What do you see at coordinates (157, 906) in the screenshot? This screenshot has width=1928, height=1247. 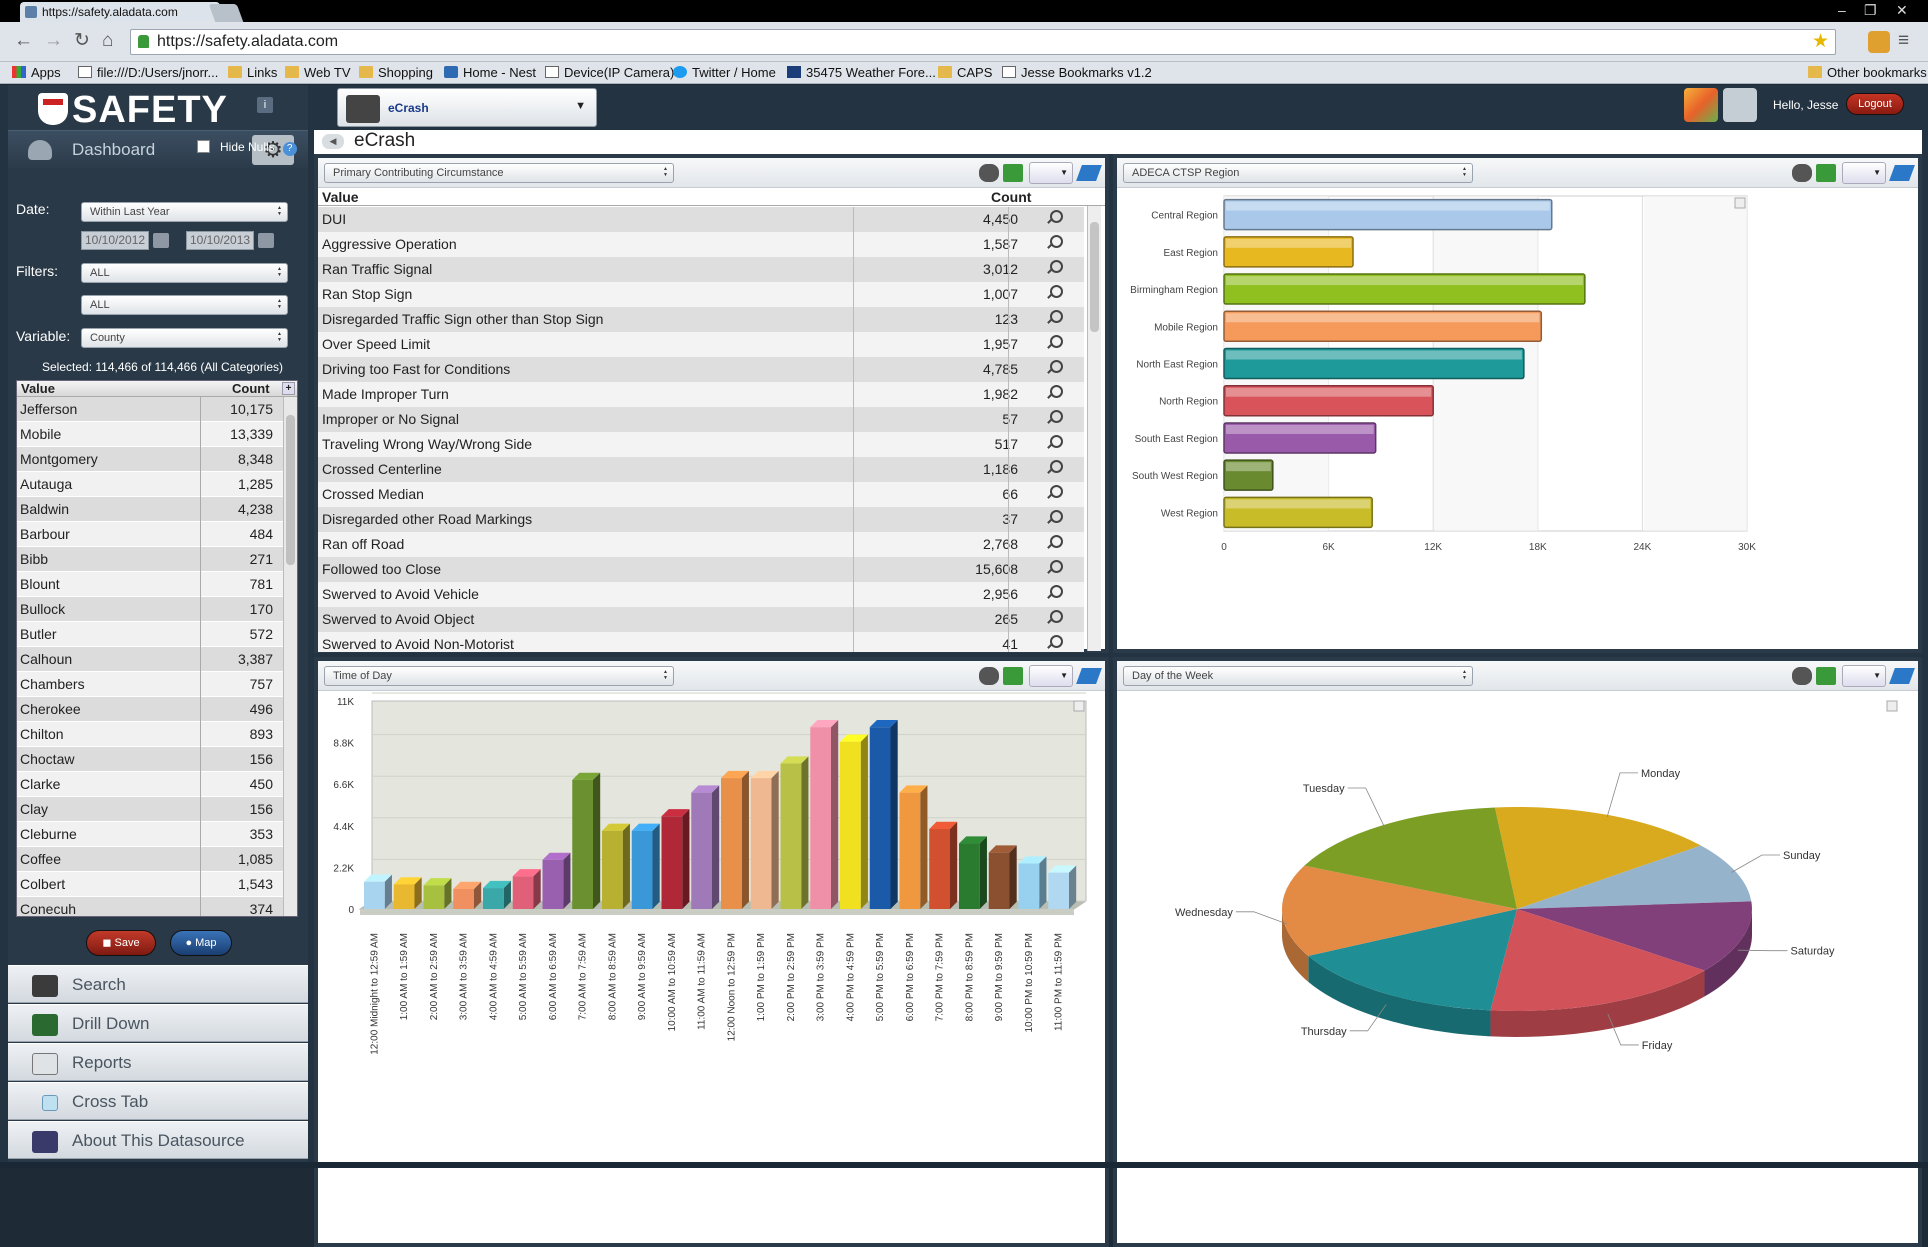 I see `table-row: Conecuh 374` at bounding box center [157, 906].